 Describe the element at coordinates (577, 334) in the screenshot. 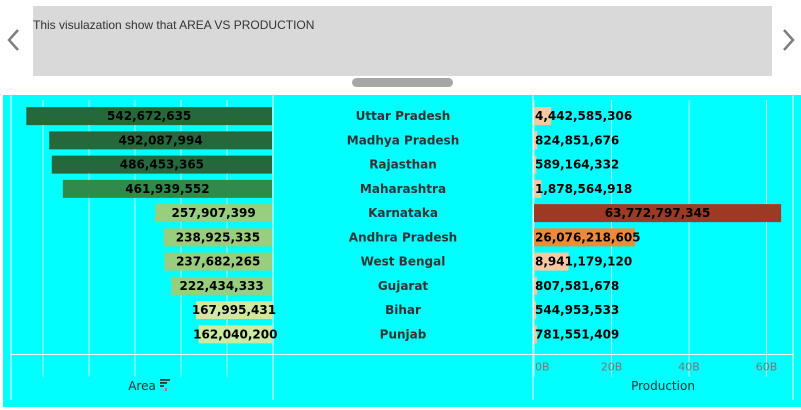

I see `production-value-label: 781,551,409` at that location.